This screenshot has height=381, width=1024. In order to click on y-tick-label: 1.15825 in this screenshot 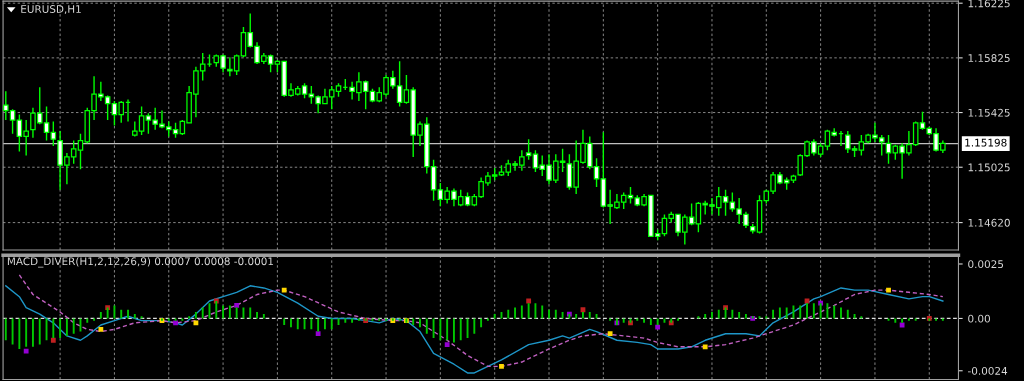, I will do `click(989, 58)`.